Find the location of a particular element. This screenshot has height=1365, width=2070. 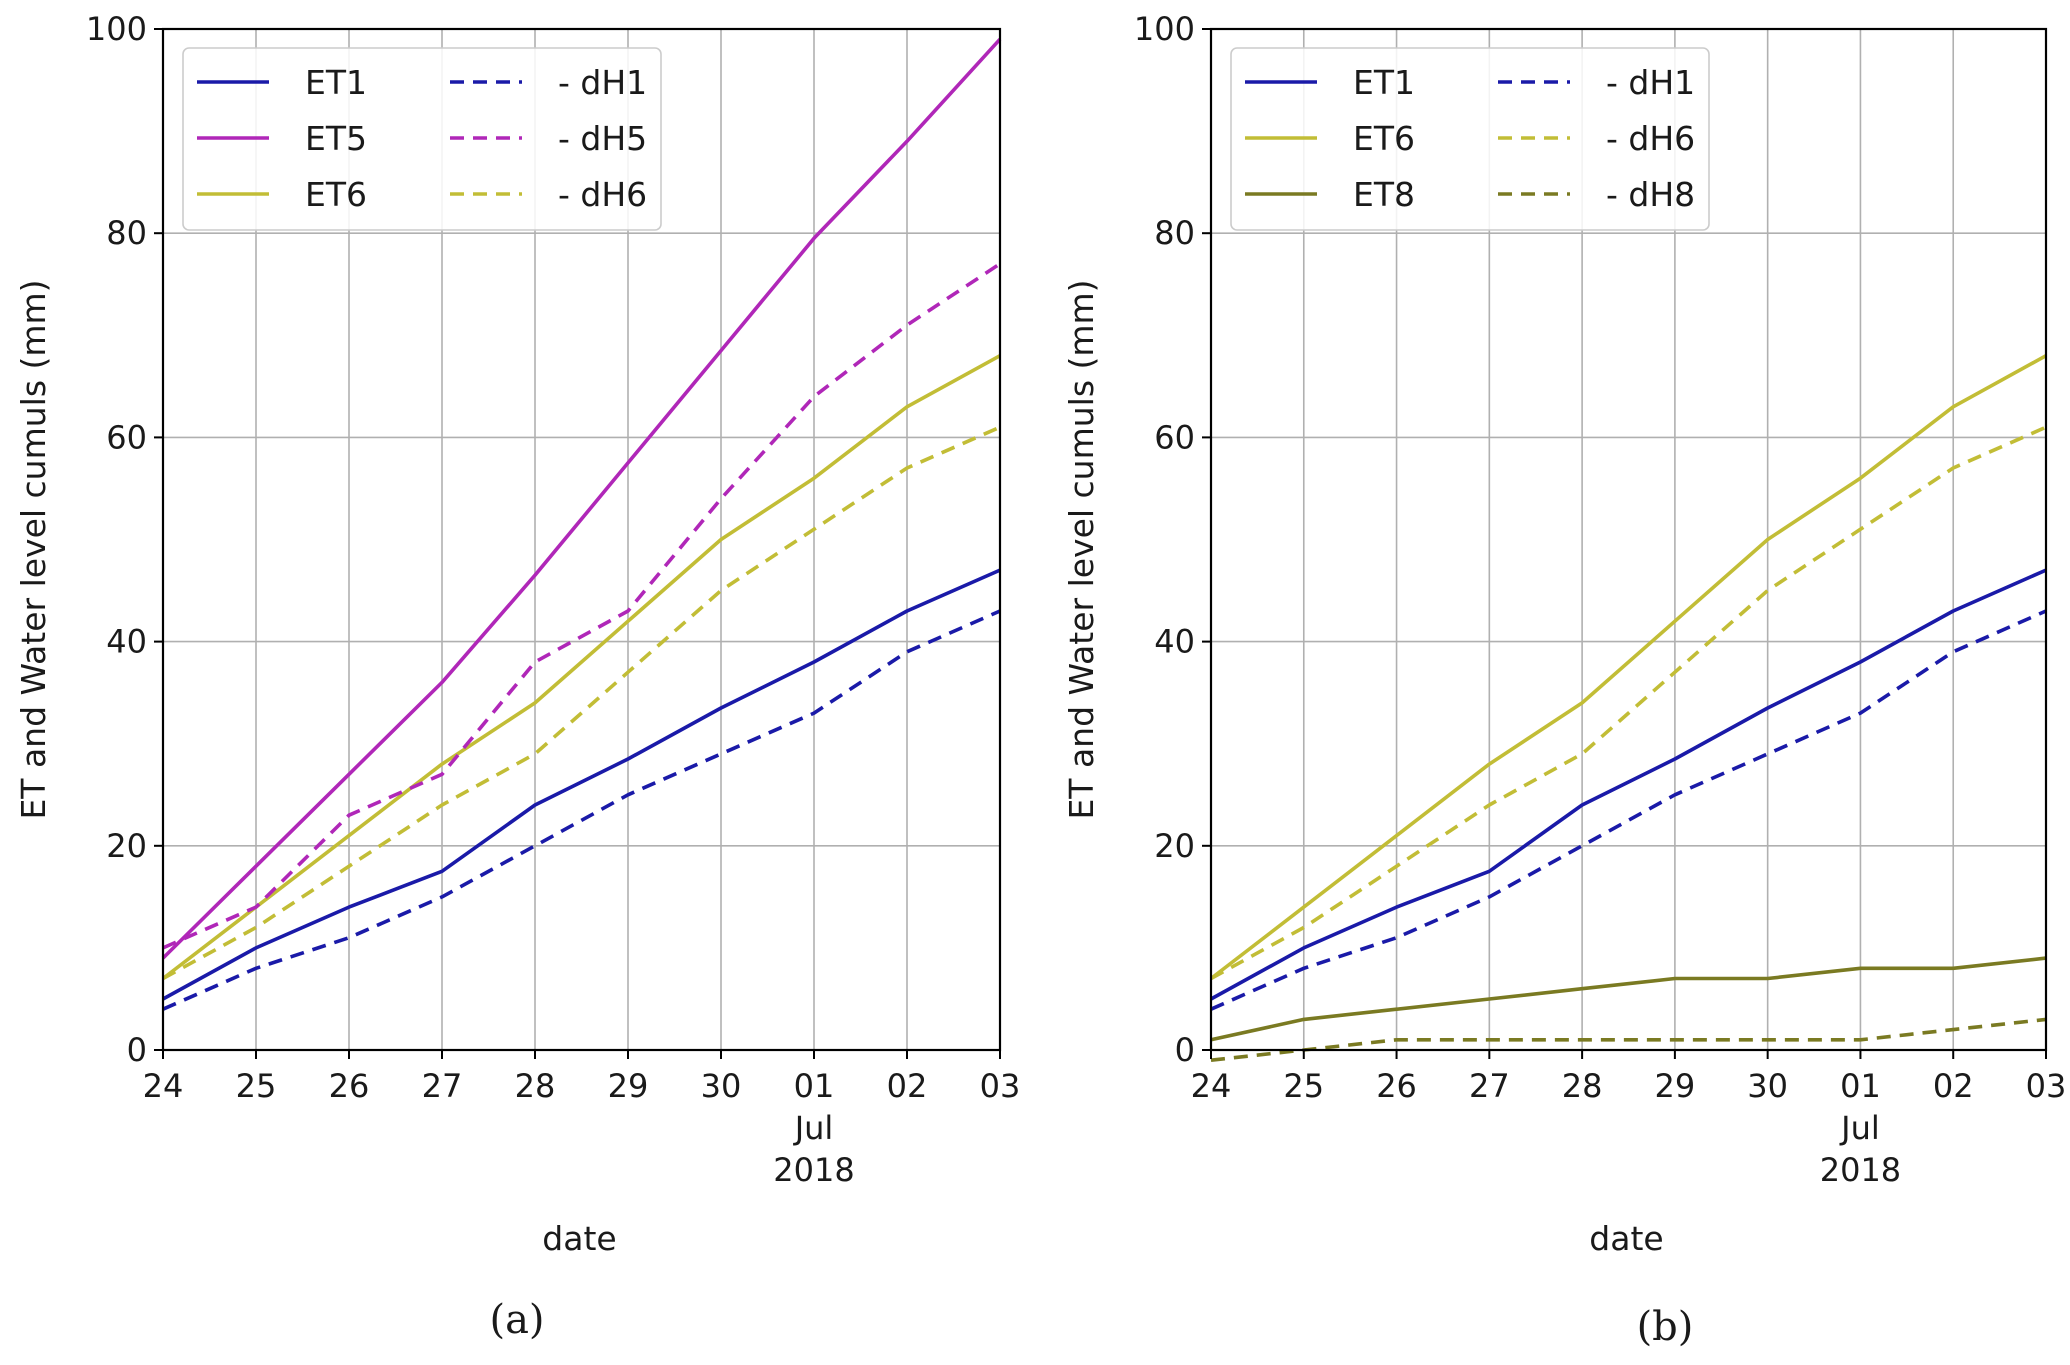

panel-caption: (a) is located at coordinates (516, 1320).